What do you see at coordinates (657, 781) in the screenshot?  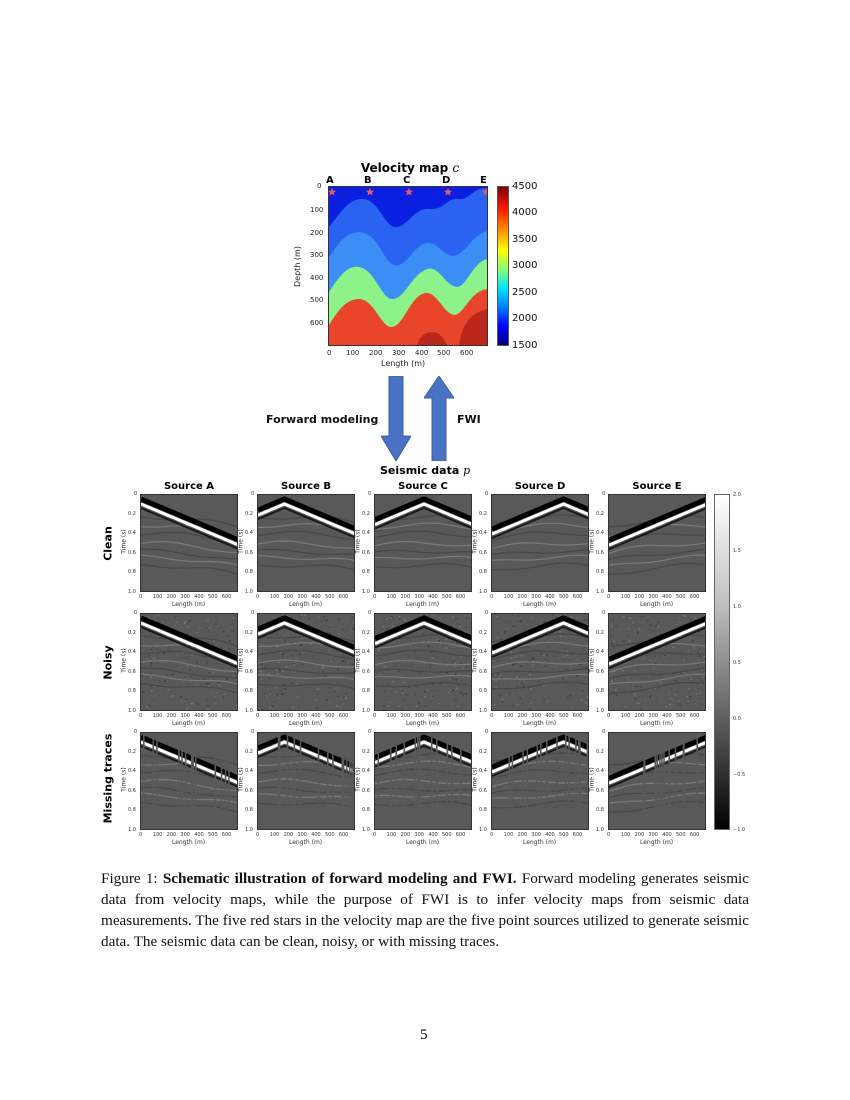 I see `seismic-panel-missing-traces-source-e` at bounding box center [657, 781].